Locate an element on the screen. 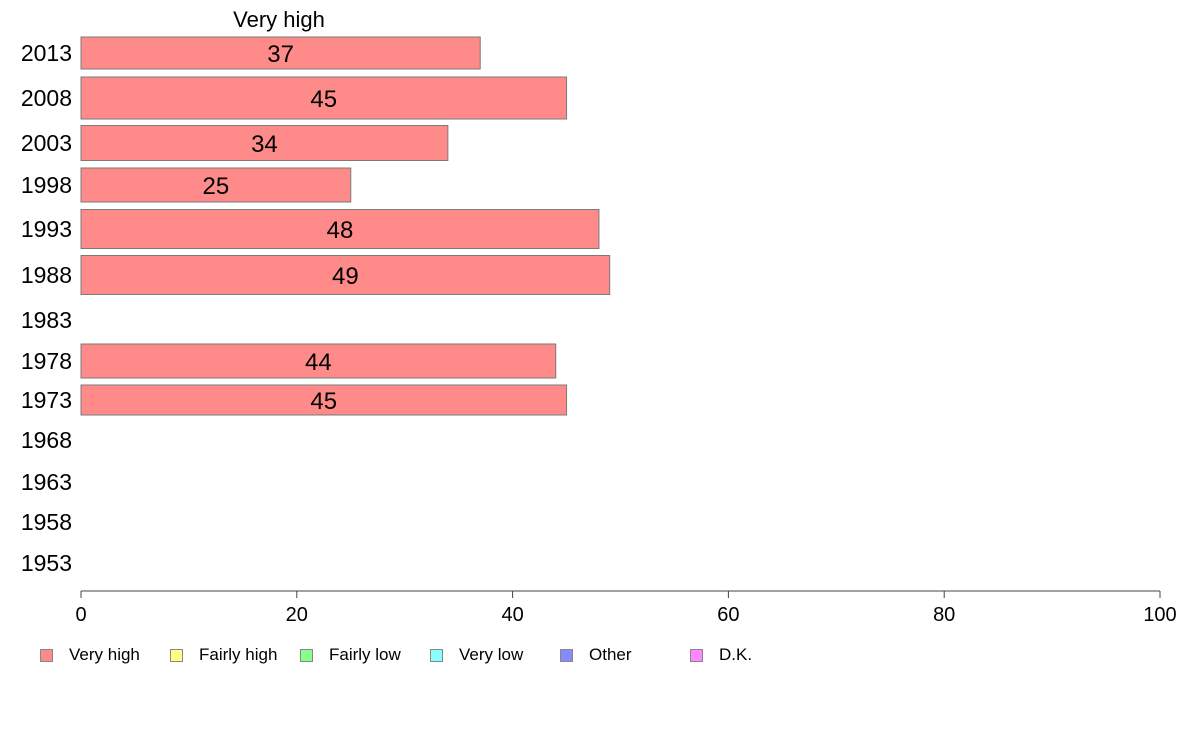 This screenshot has width=1188, height=736. bar-1978 is located at coordinates (318, 361).